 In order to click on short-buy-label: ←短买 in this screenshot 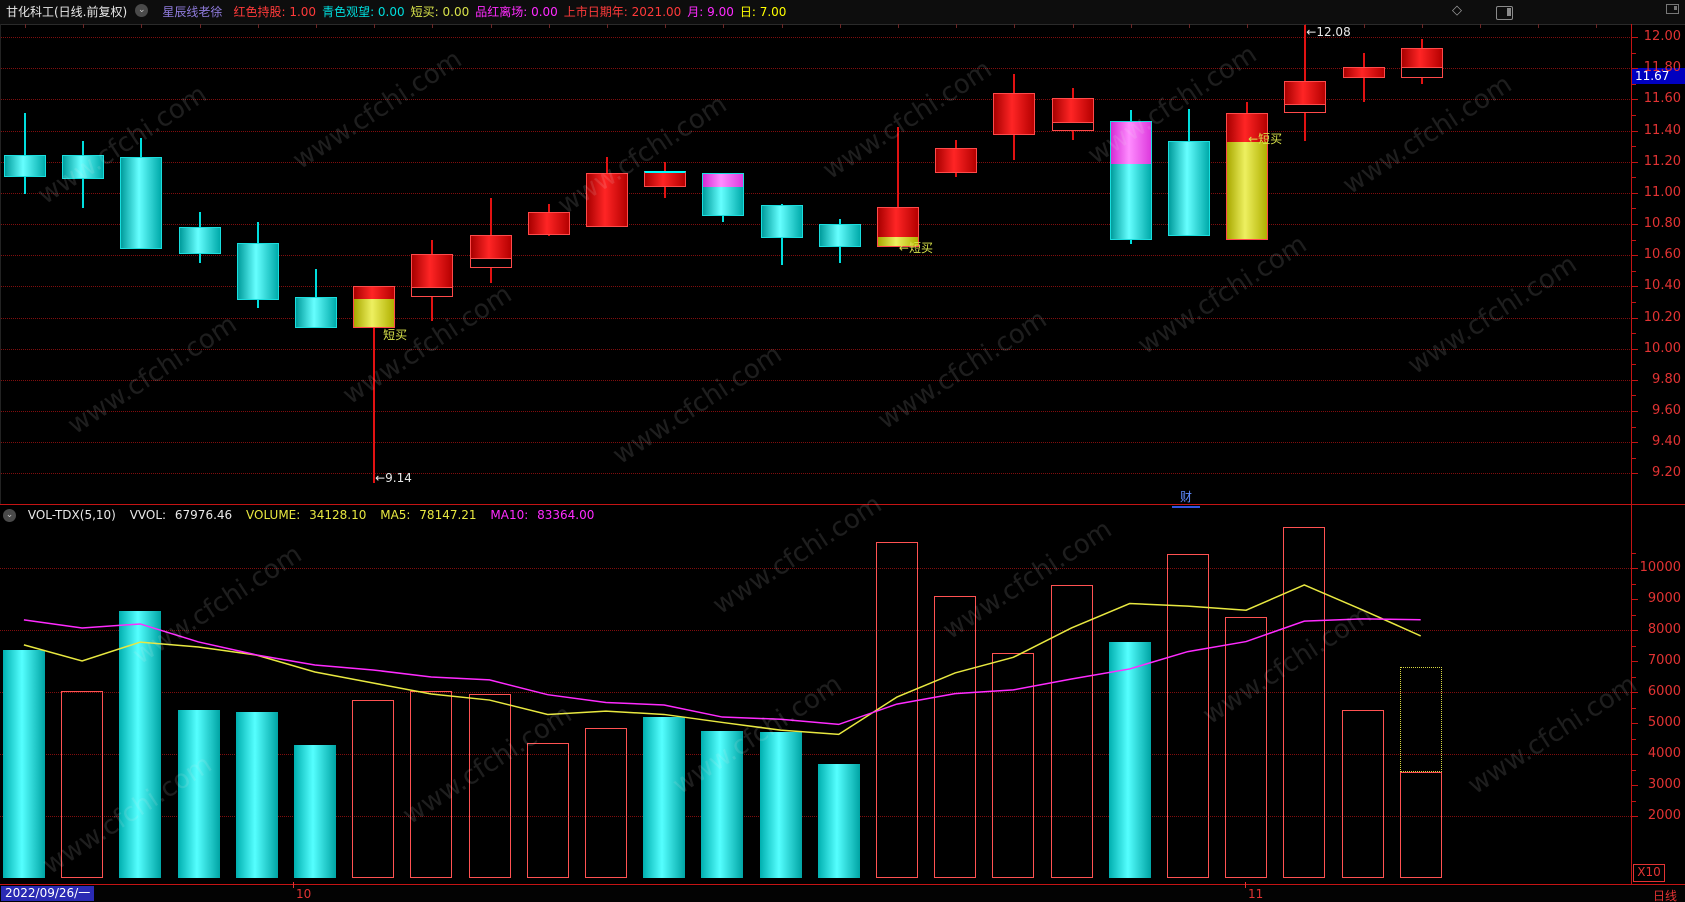, I will do `click(915, 247)`.